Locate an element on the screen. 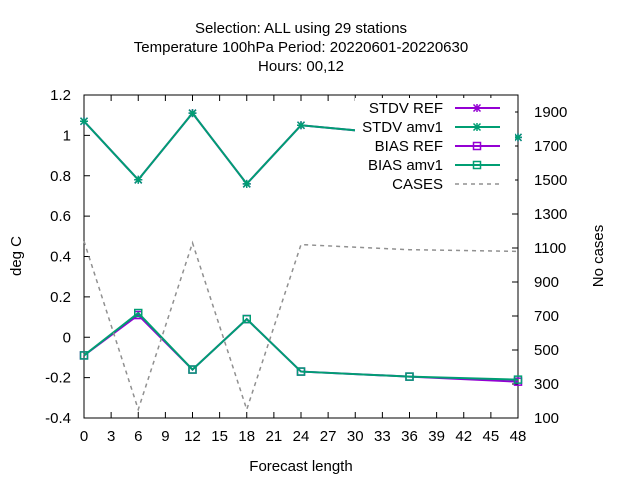  y-tick-label: 0.6 is located at coordinates (60, 216).